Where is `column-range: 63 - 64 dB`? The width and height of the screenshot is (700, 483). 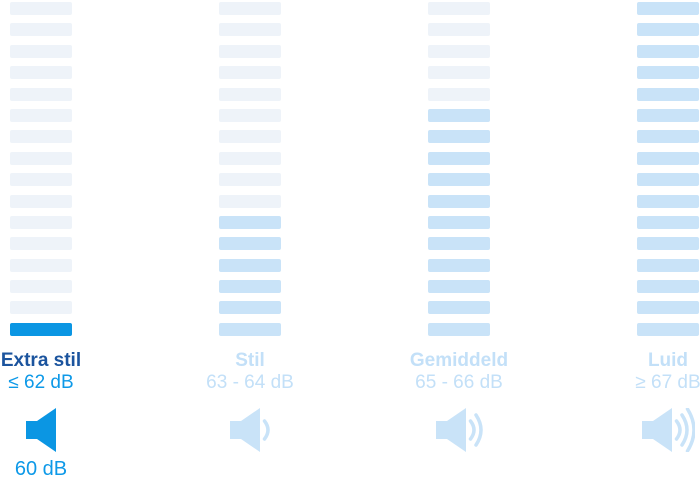 column-range: 63 - 64 dB is located at coordinates (250, 382).